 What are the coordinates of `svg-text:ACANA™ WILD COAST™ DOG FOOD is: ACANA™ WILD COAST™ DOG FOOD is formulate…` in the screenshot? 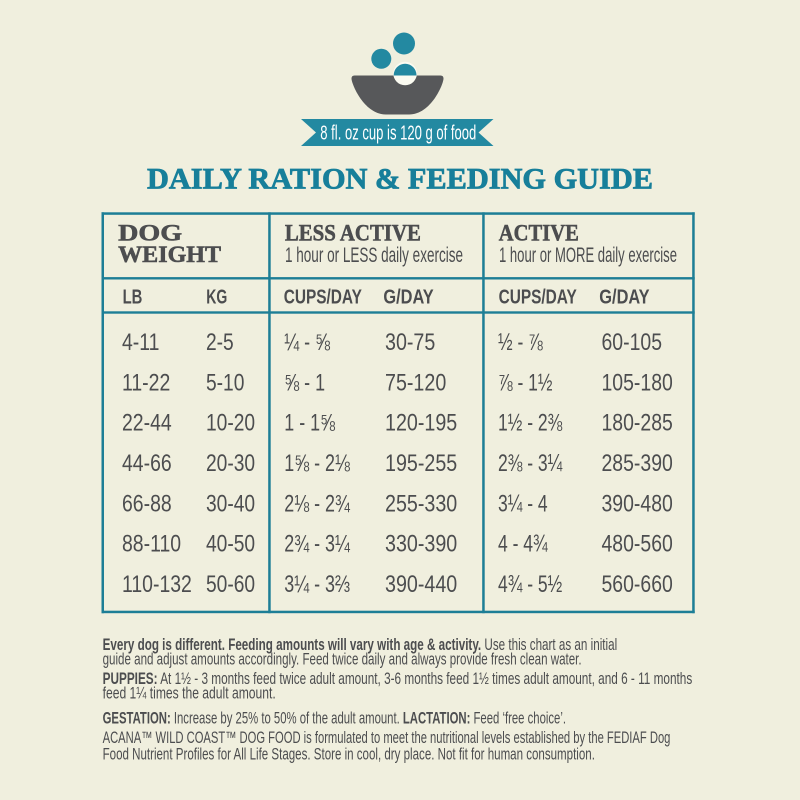 It's located at (387, 737).